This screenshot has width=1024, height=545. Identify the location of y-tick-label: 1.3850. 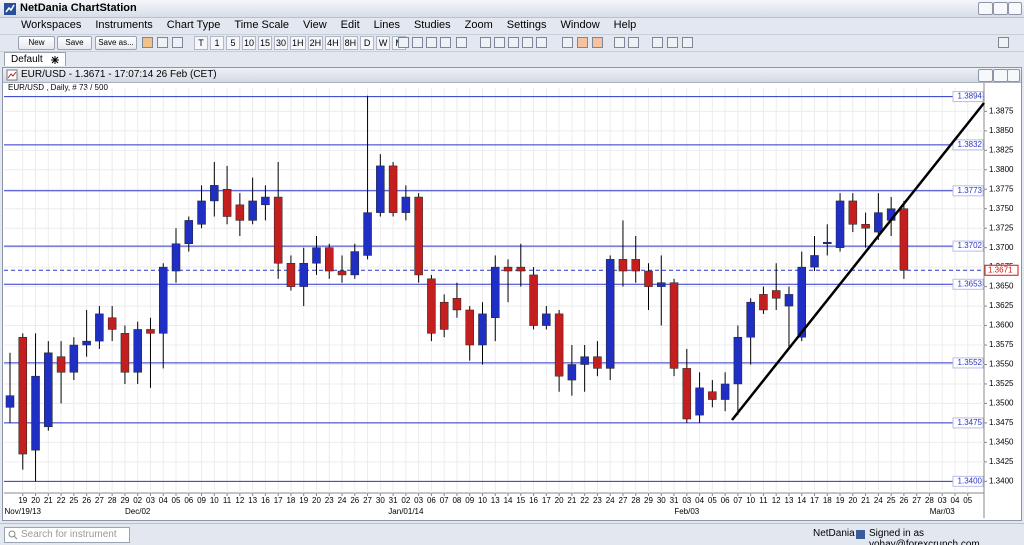
(1001, 130).